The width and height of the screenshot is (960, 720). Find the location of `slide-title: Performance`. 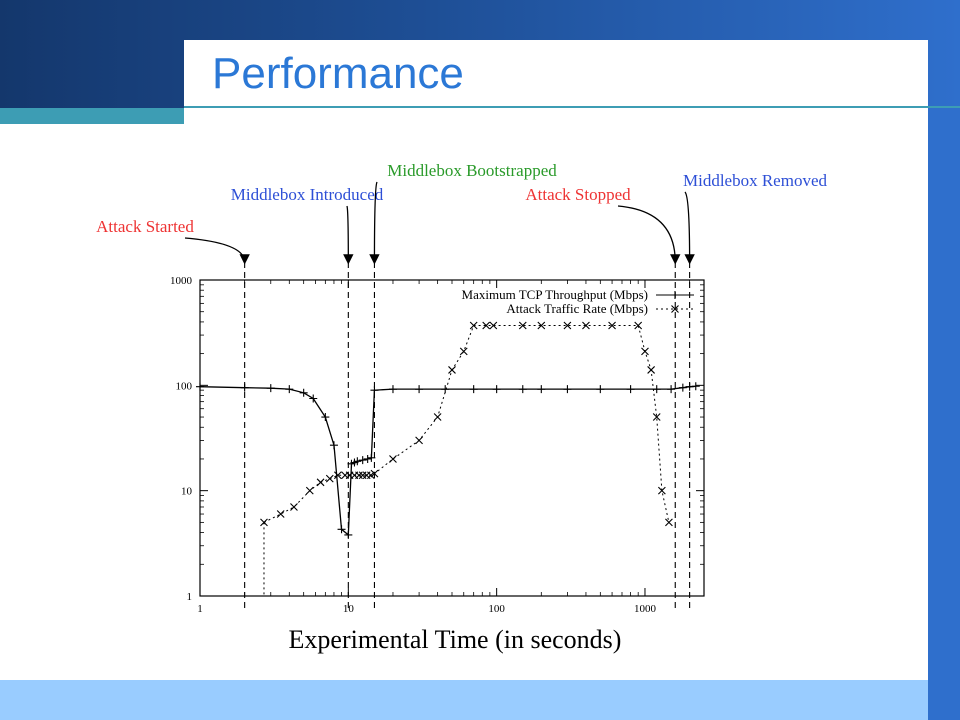

slide-title: Performance is located at coordinates (338, 73).